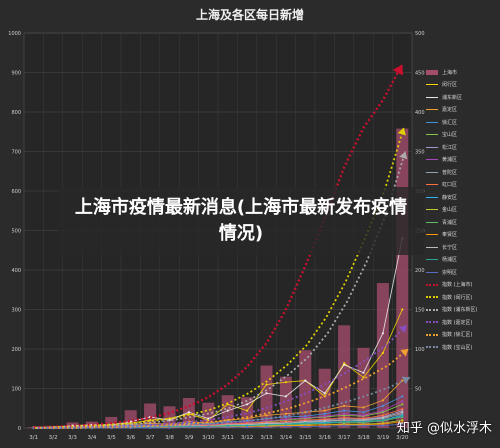  I want to click on legend-item: 奉贤区, so click(461, 235).